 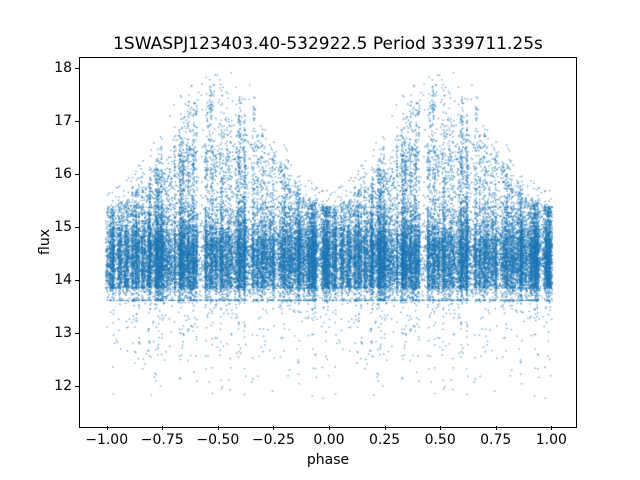 I want to click on x-tick-label: 0.25, so click(x=384, y=440).